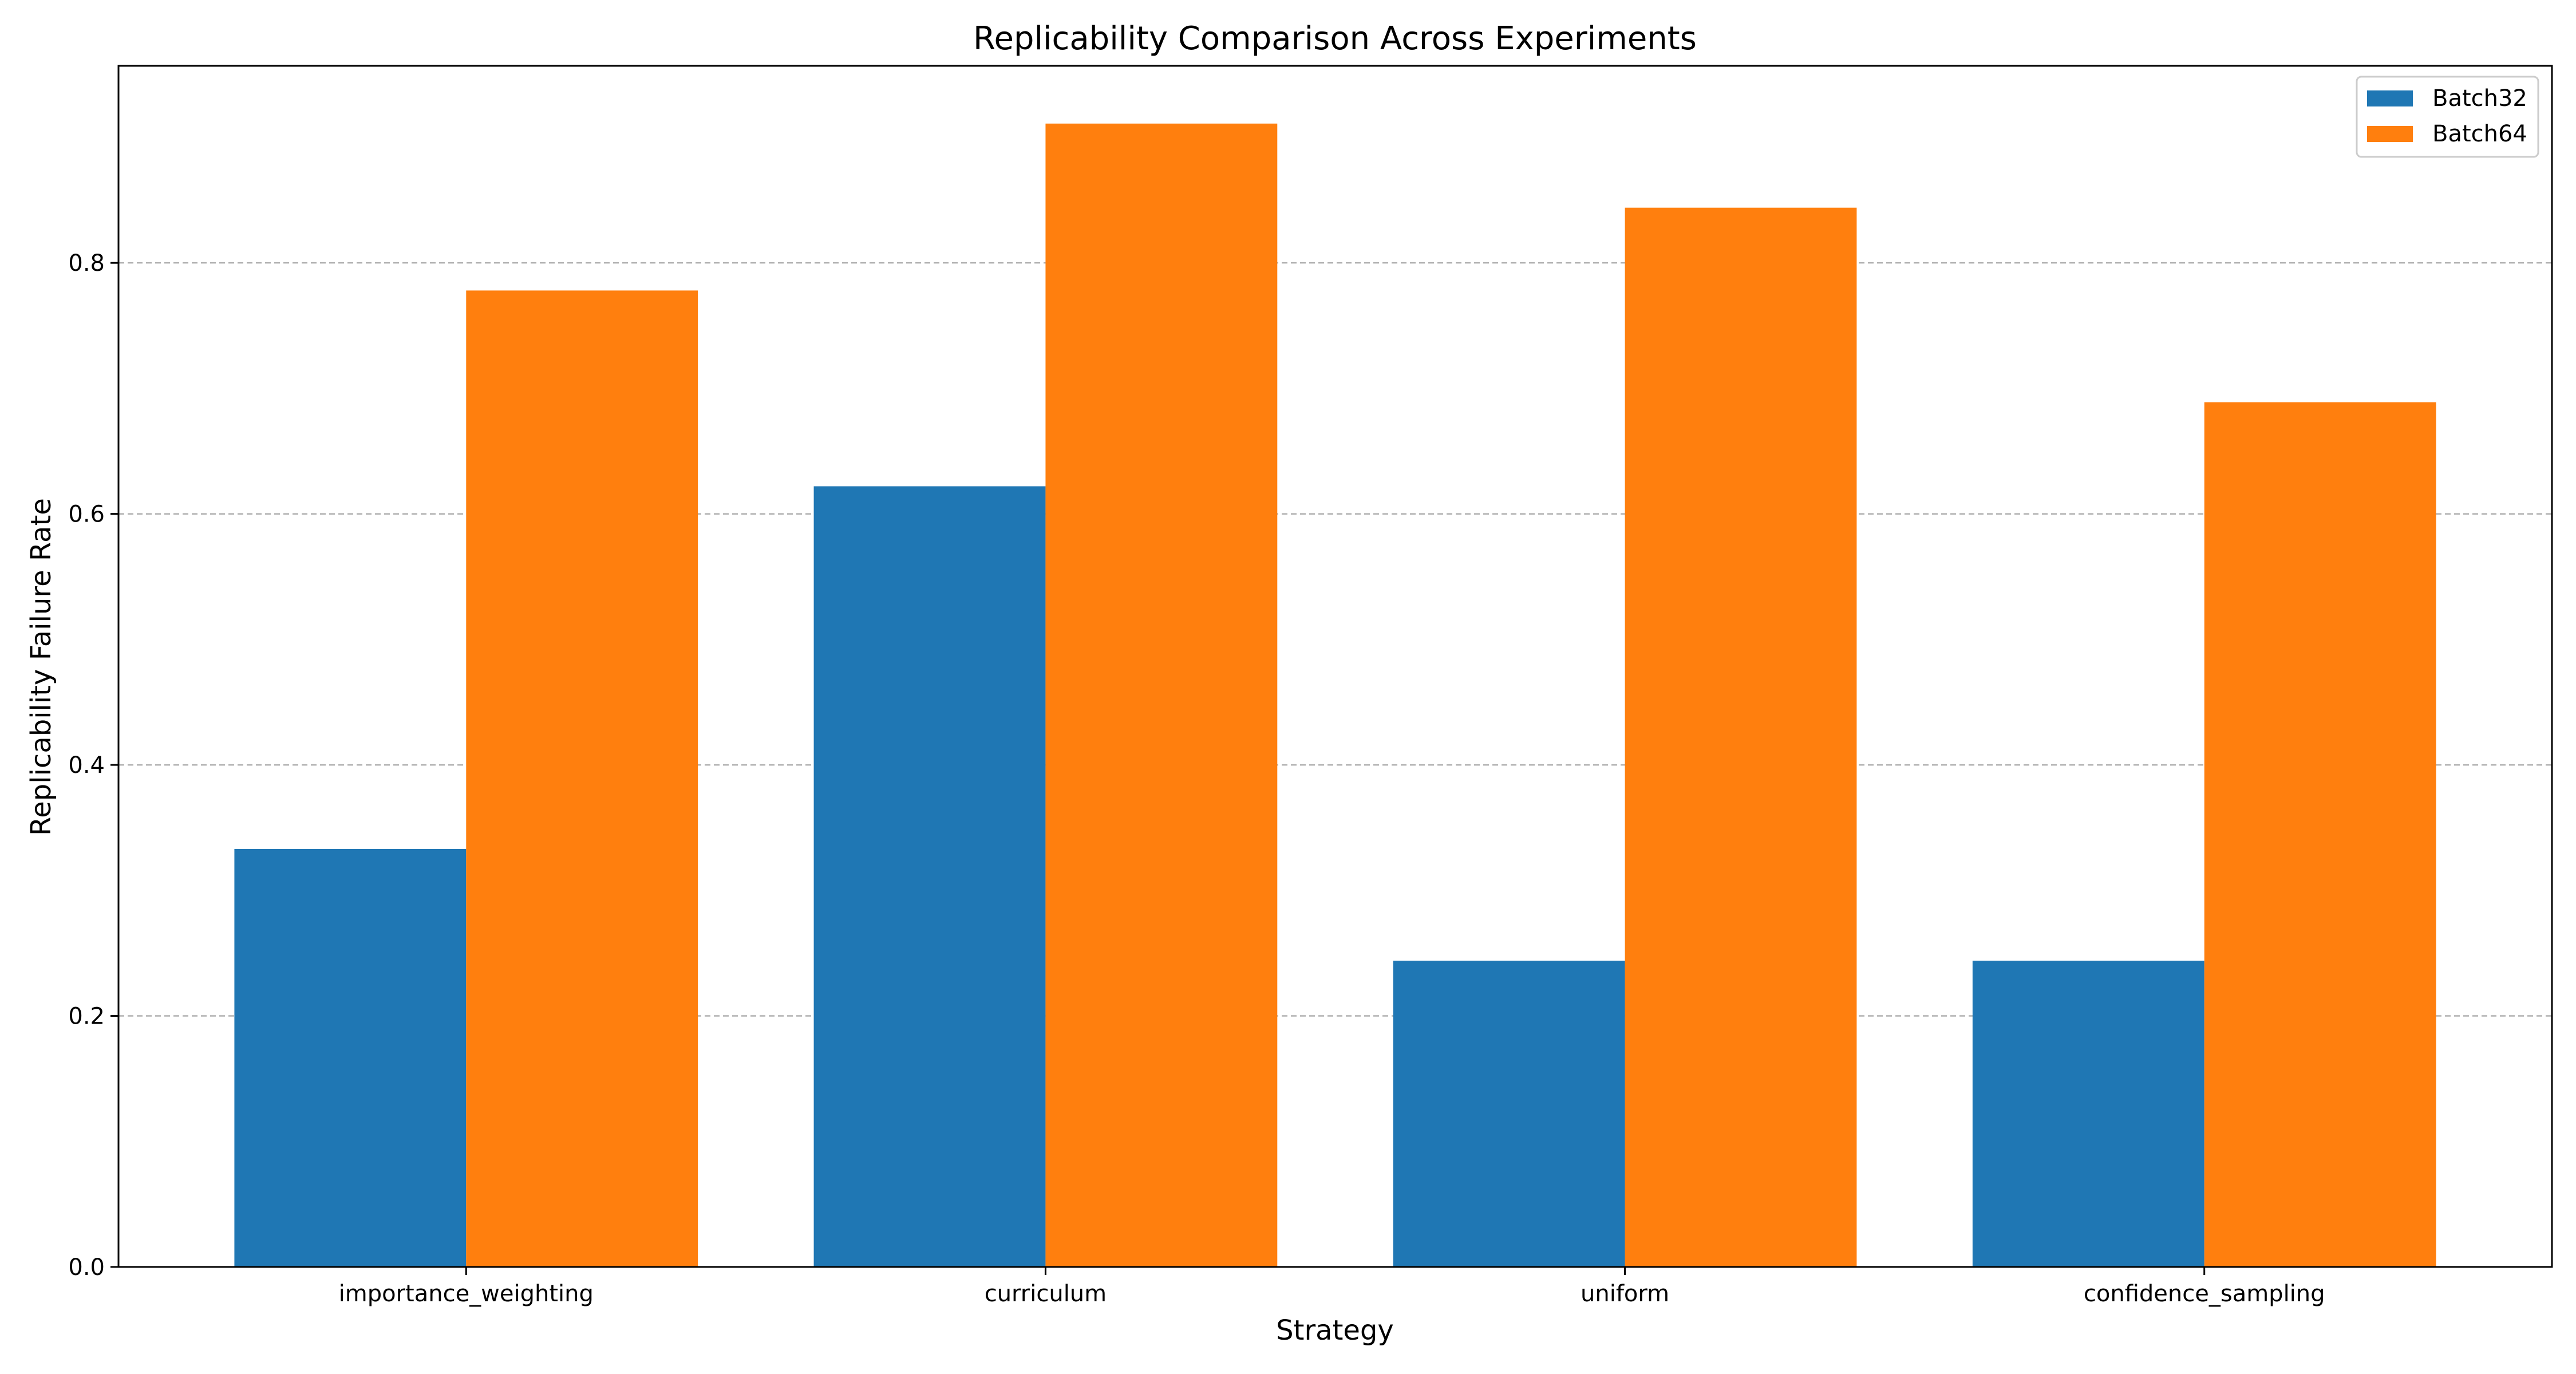 The width and height of the screenshot is (2576, 1374). Describe the element at coordinates (2204, 1294) in the screenshot. I see `x-tick-label: confidence_sampling` at that location.